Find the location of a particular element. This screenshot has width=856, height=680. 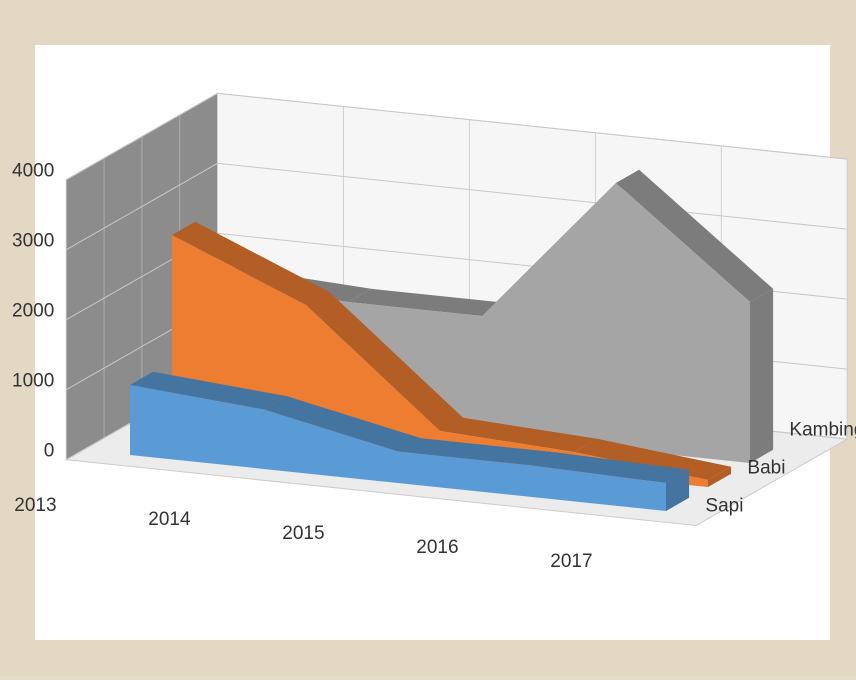

x-tick-label: 2016 is located at coordinates (437, 547).